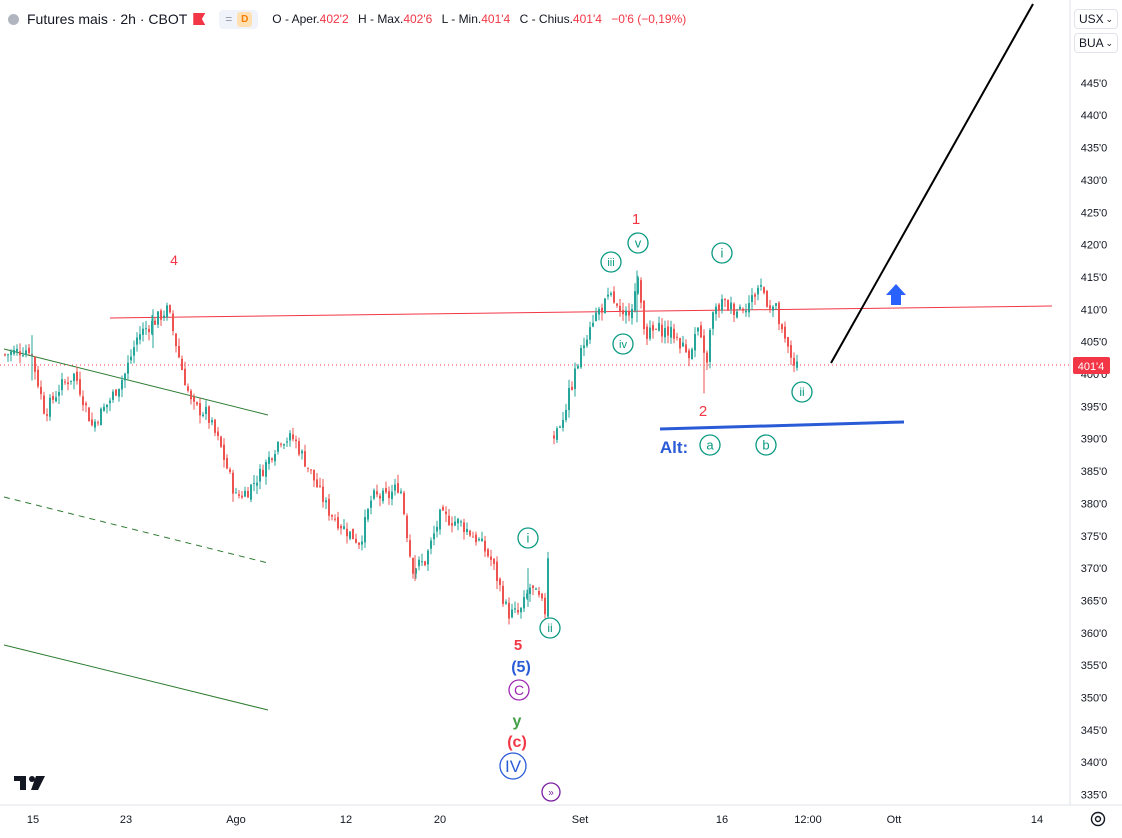 This screenshot has width=1122, height=838. I want to click on wave-2-label: 2, so click(703, 411).